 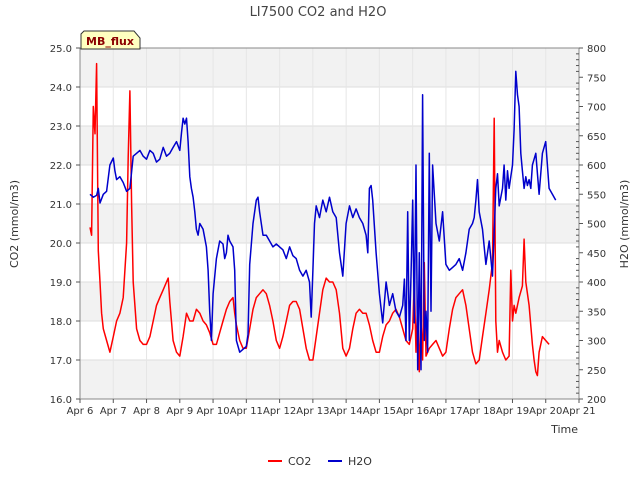 What do you see at coordinates (596, 400) in the screenshot?
I see `y2-tick-label: 200` at bounding box center [596, 400].